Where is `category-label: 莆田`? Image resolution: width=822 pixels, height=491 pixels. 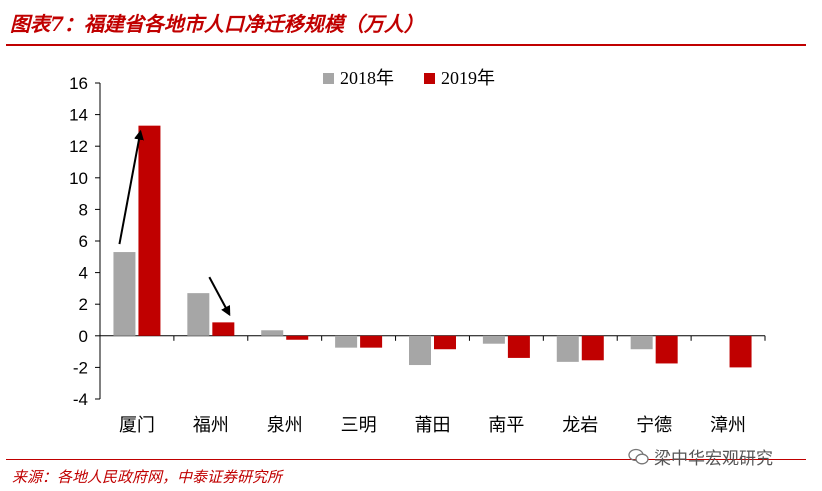 category-label: 莆田 is located at coordinates (433, 425).